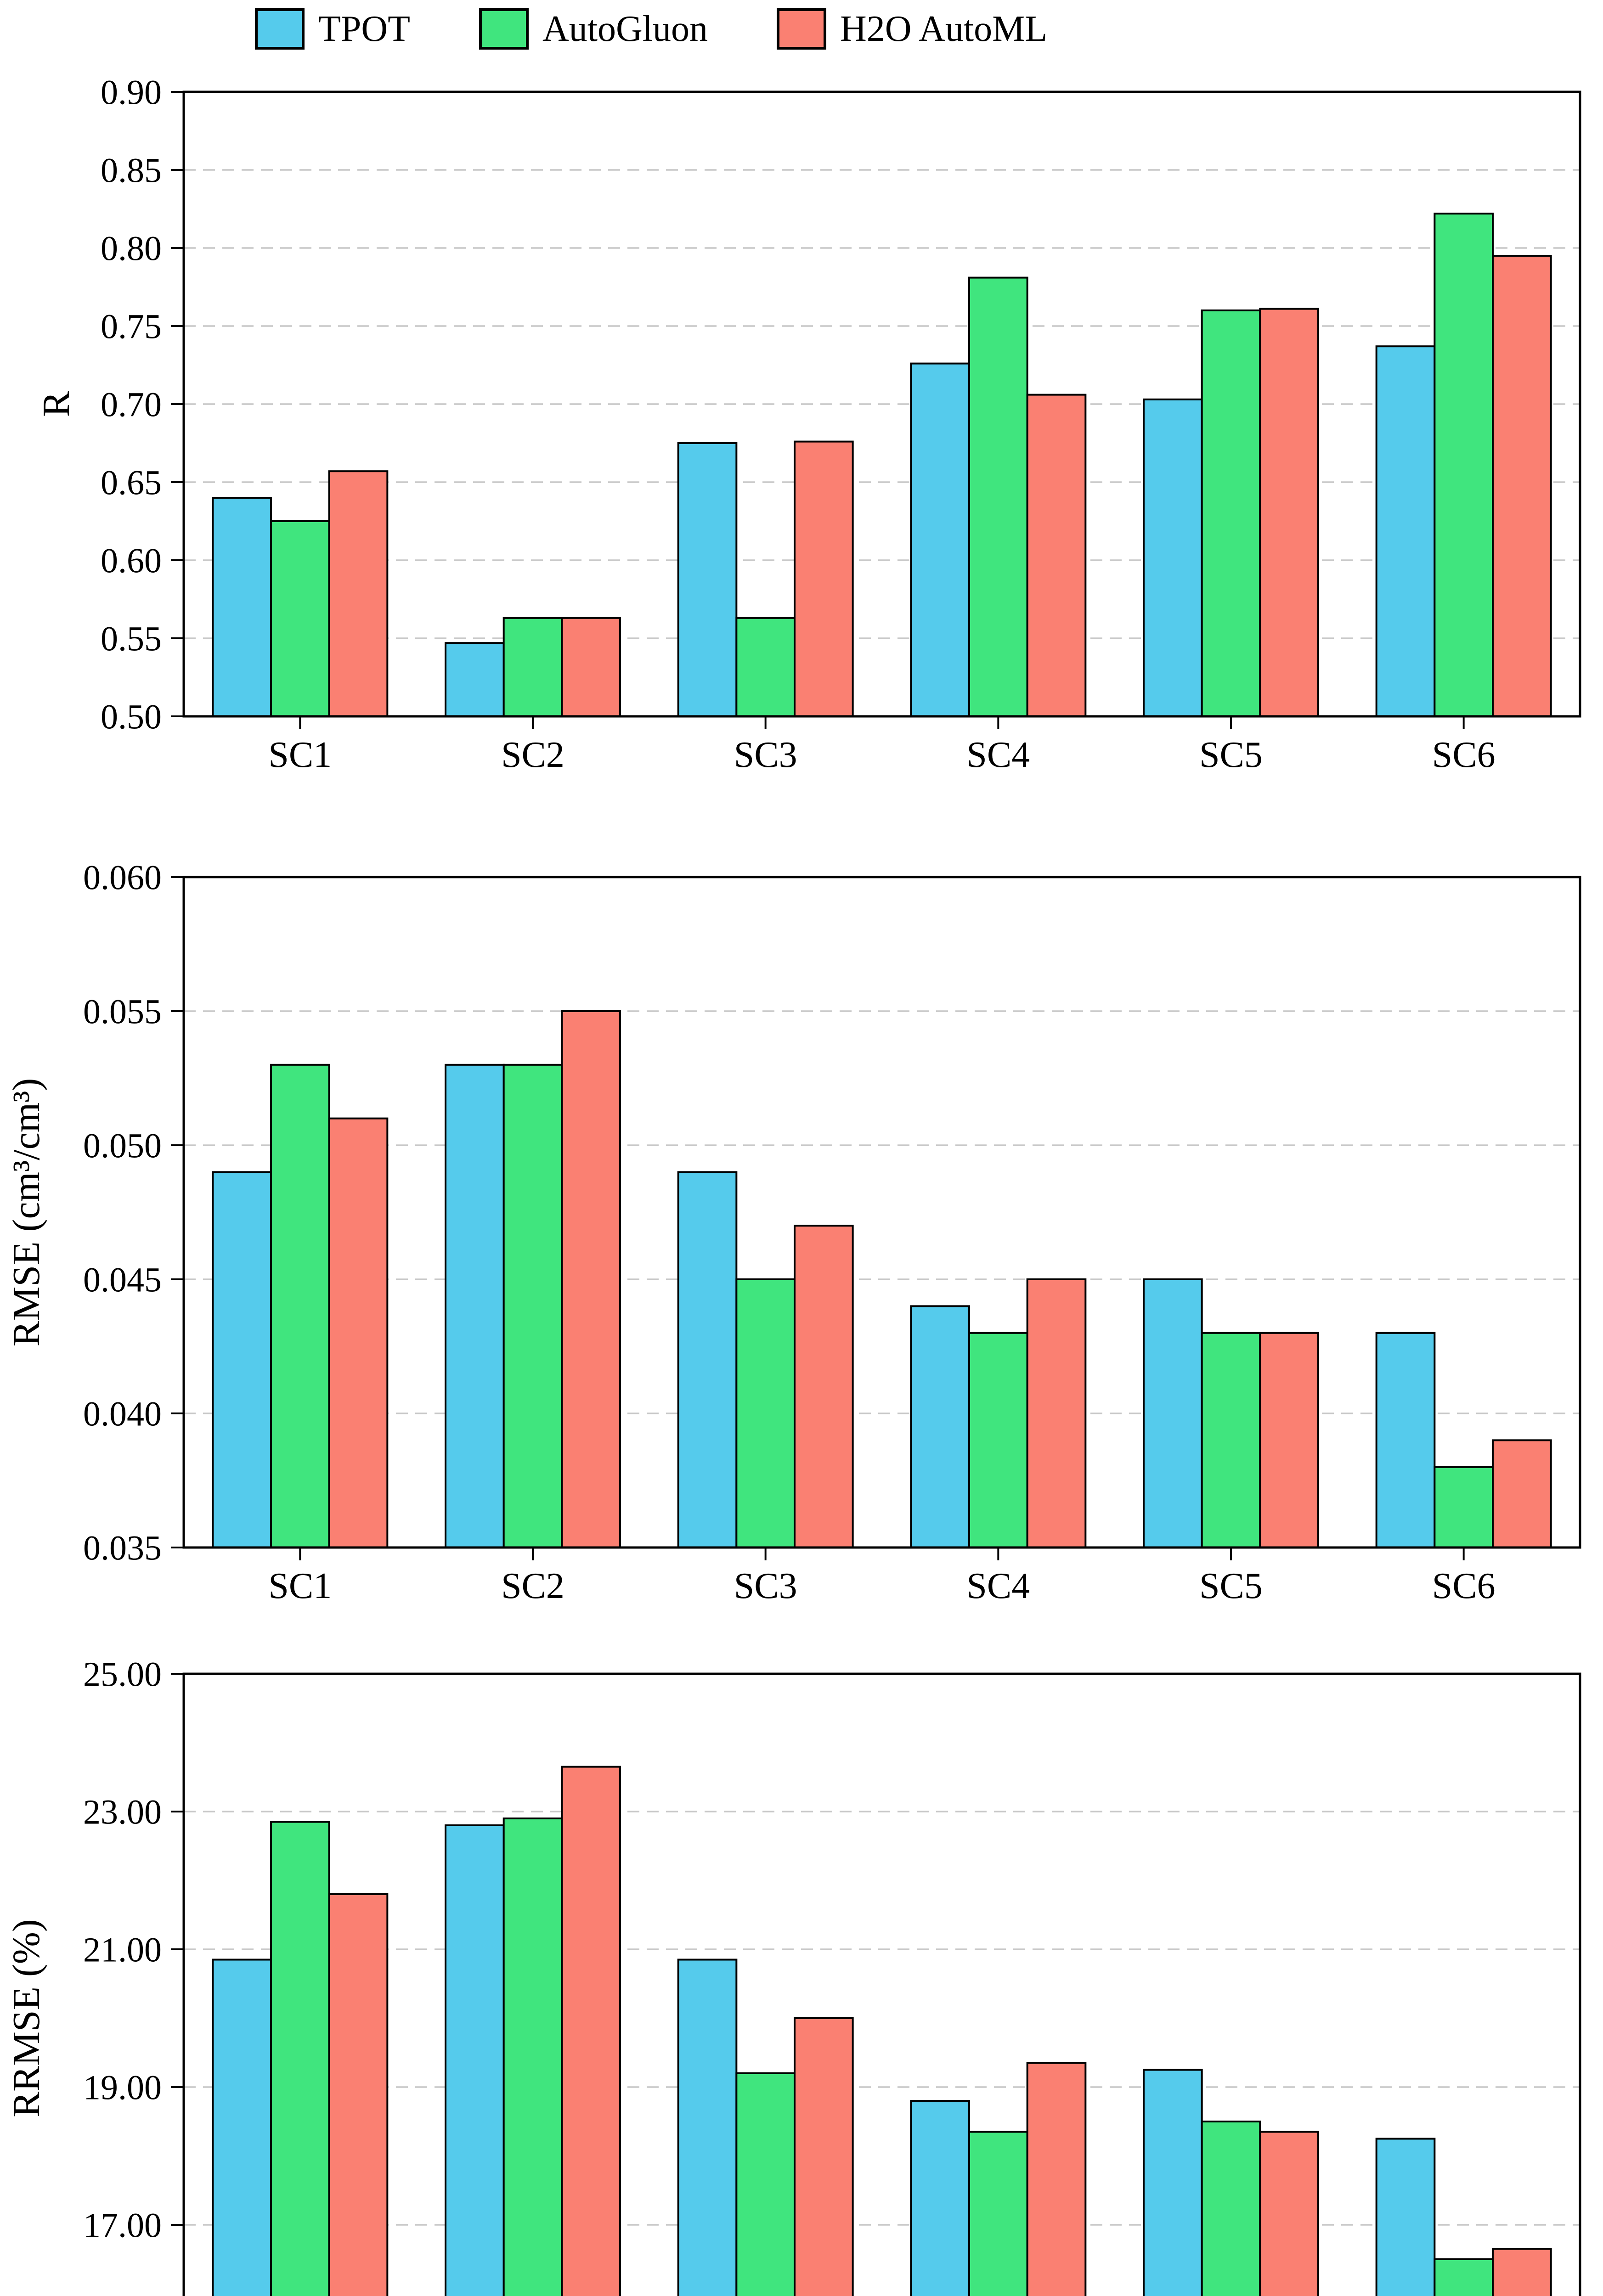 The height and width of the screenshot is (2296, 1603). What do you see at coordinates (131, 405) in the screenshot?
I see `y-tick-label: 0.70` at bounding box center [131, 405].